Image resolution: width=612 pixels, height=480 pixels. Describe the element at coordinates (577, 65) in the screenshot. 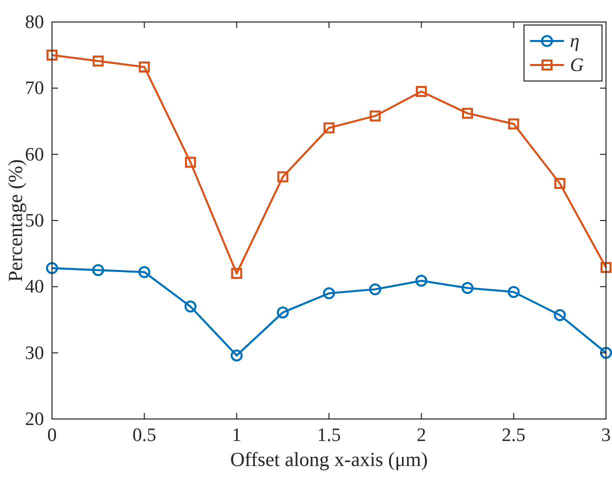

I see `legend-label: G` at that location.